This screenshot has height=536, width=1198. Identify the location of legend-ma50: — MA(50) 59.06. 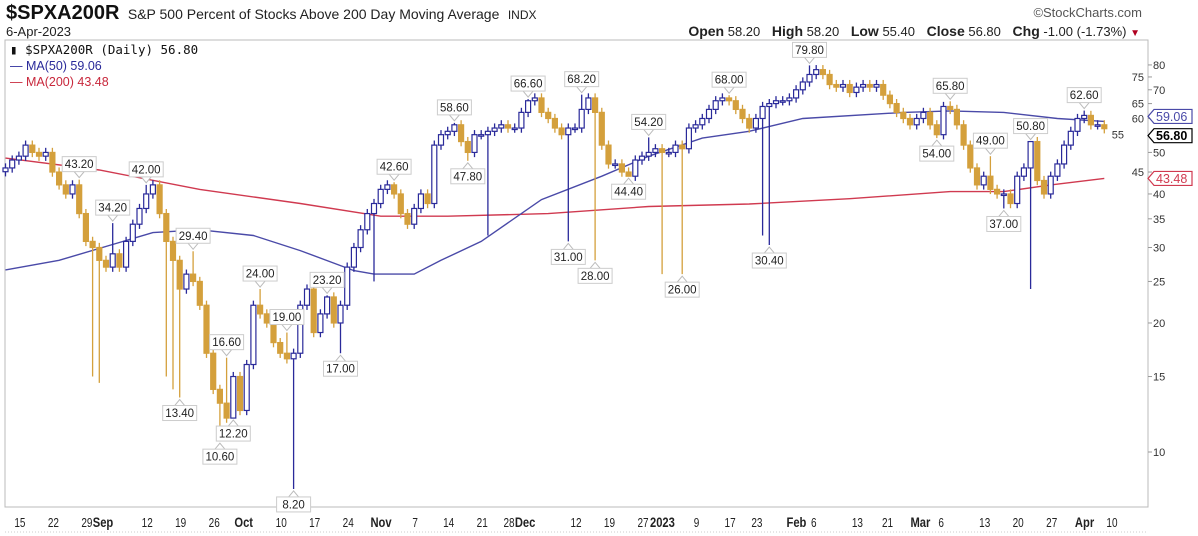
(56, 66).